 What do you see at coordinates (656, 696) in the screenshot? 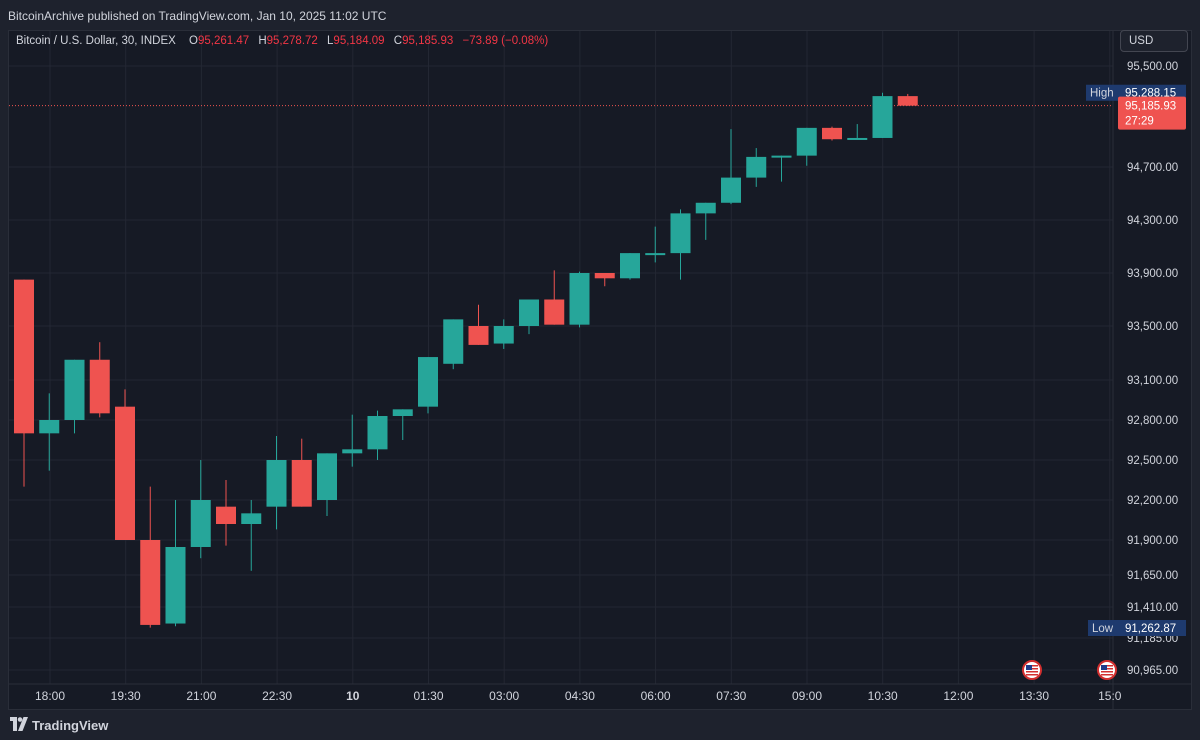
I see `time-tick-label: 06:00` at bounding box center [656, 696].